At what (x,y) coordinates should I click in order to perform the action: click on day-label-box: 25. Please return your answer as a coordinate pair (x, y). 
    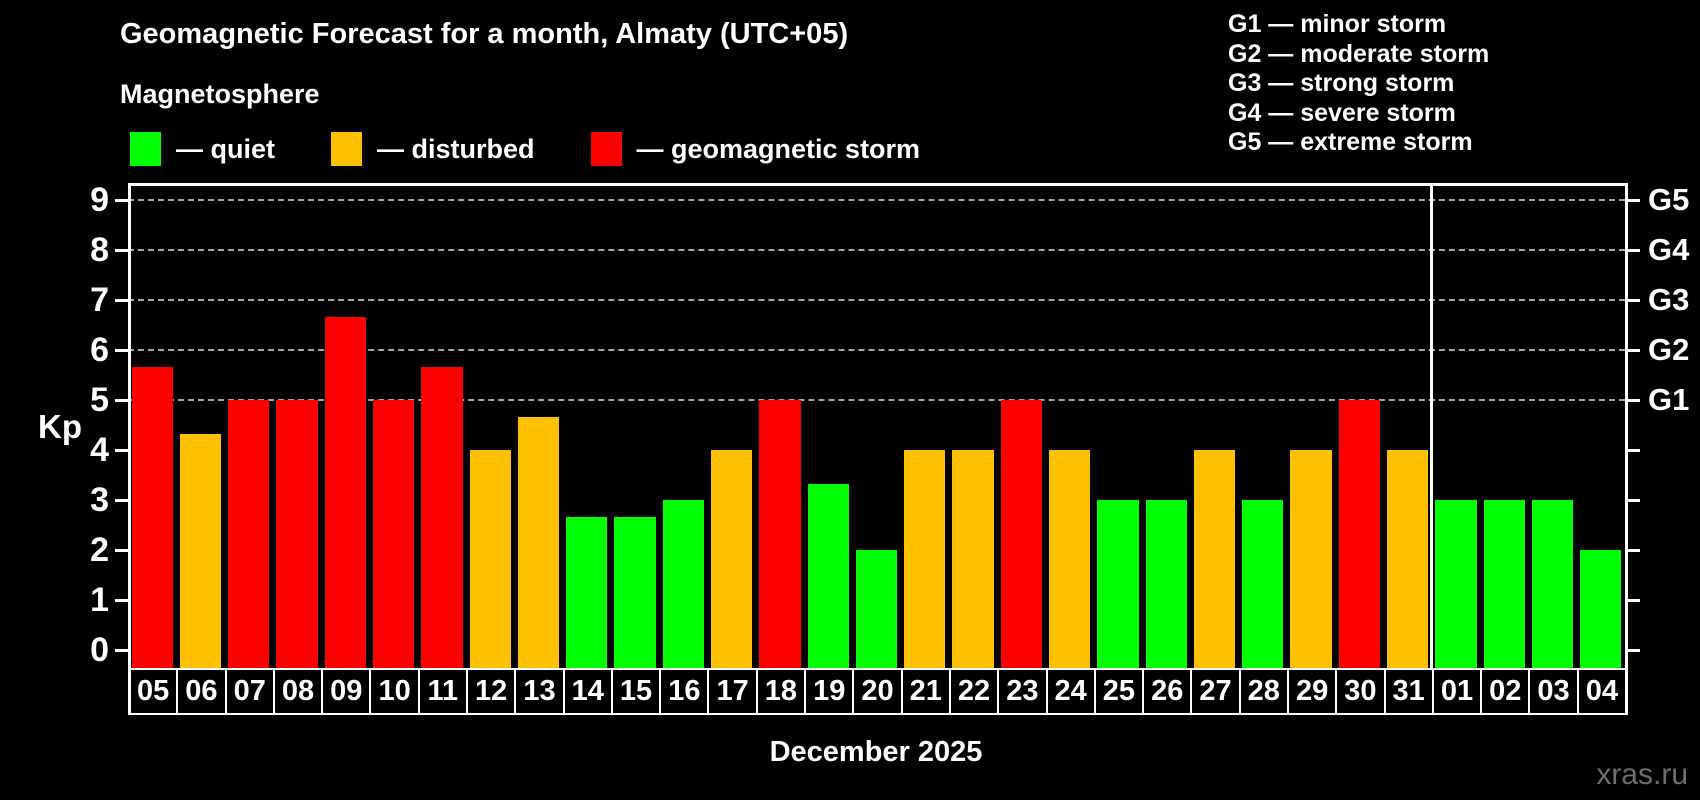
    Looking at the image, I should click on (1119, 691).